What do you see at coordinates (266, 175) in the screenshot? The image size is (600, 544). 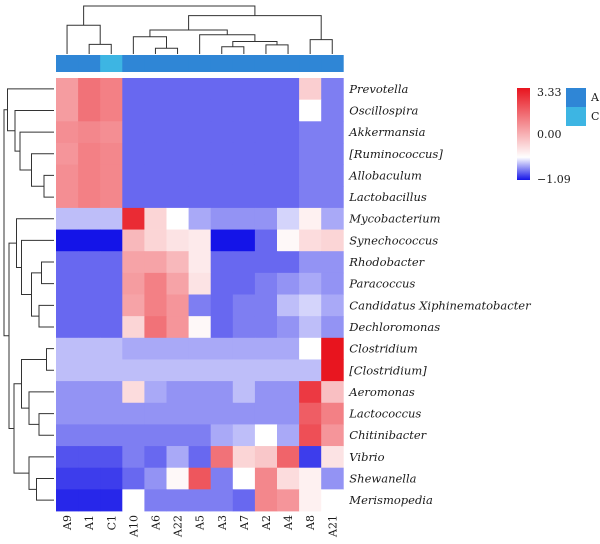 I see `cell-allobaculum-a2` at bounding box center [266, 175].